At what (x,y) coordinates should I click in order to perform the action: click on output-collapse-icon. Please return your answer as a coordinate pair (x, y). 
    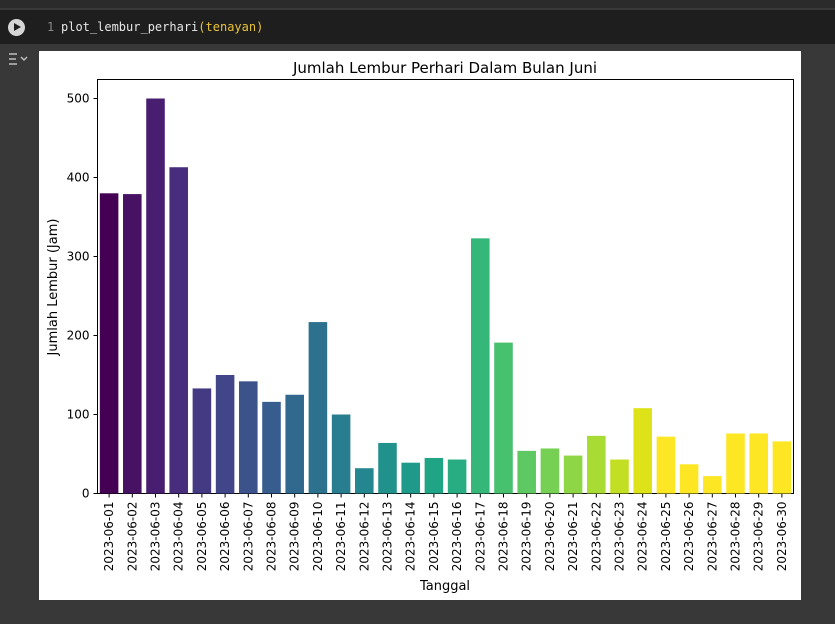
    Looking at the image, I should click on (18, 59).